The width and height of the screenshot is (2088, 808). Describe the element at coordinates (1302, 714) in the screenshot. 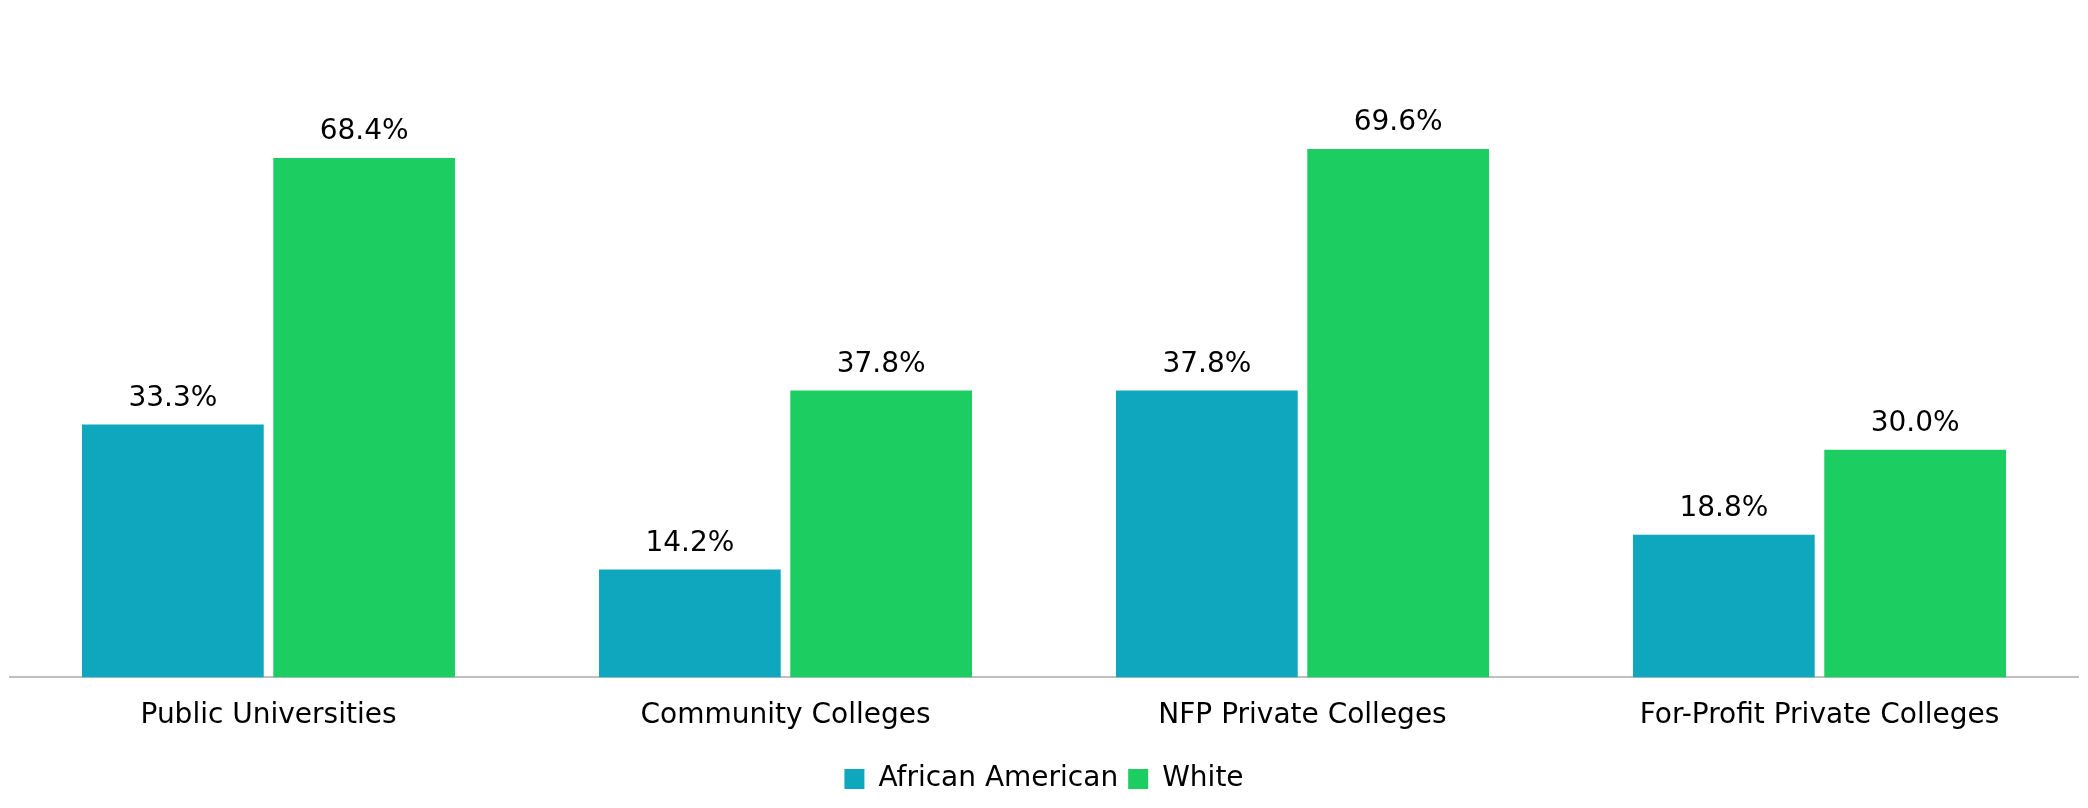

I see `x-tick-label: NFP Private Colleges` at that location.